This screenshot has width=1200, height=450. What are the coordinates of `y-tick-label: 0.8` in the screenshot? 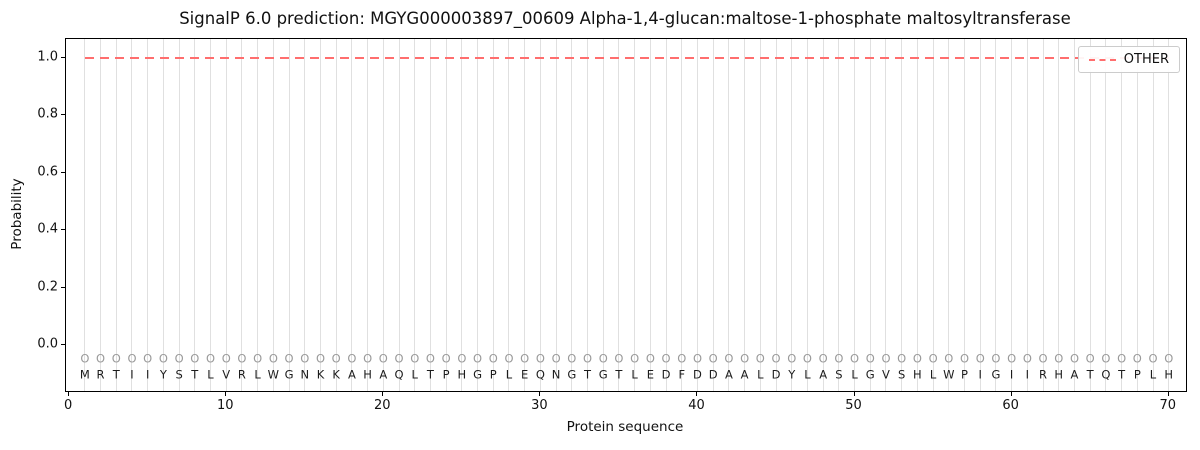 It's located at (47, 114).